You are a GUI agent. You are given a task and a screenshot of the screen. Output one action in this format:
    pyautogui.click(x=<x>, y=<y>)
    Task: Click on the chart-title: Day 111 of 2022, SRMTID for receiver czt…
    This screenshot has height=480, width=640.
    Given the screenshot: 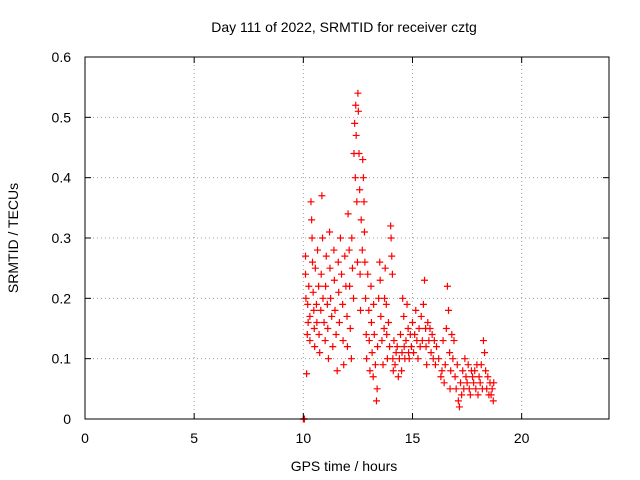 What is the action you would take?
    pyautogui.click(x=344, y=27)
    